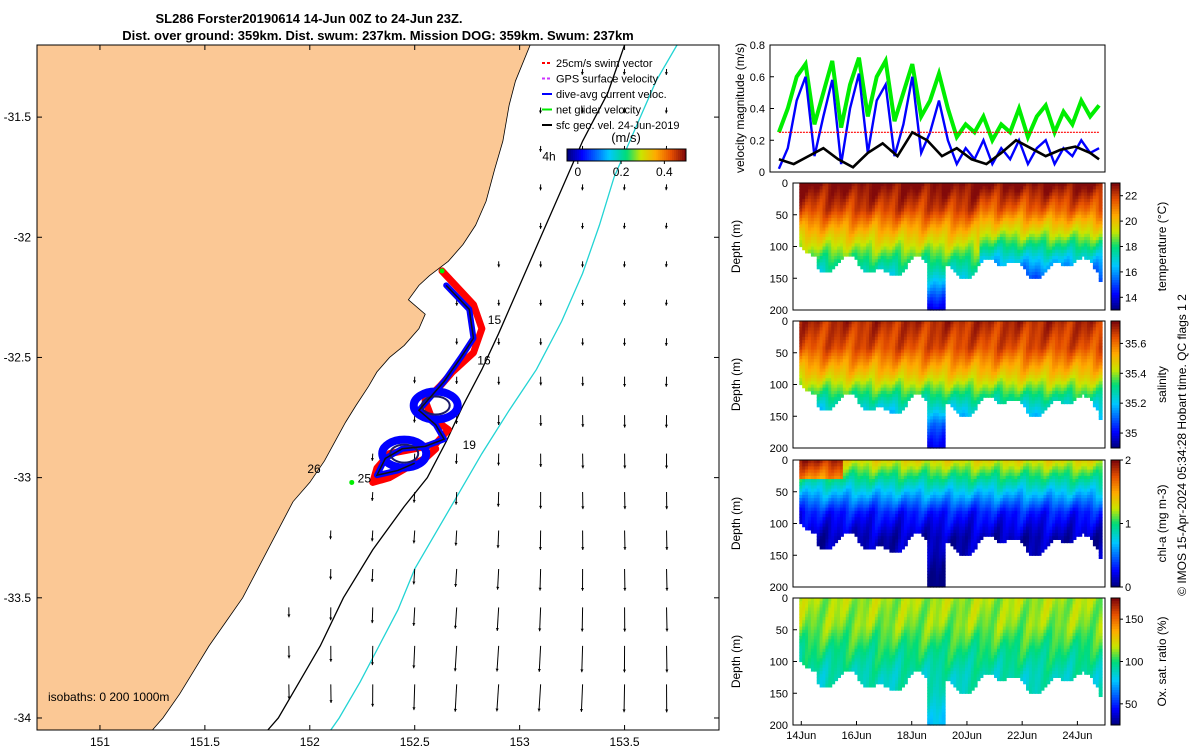  Describe the element at coordinates (577, 172) in the screenshot. I see `colorbar-tick-label: 0` at that location.